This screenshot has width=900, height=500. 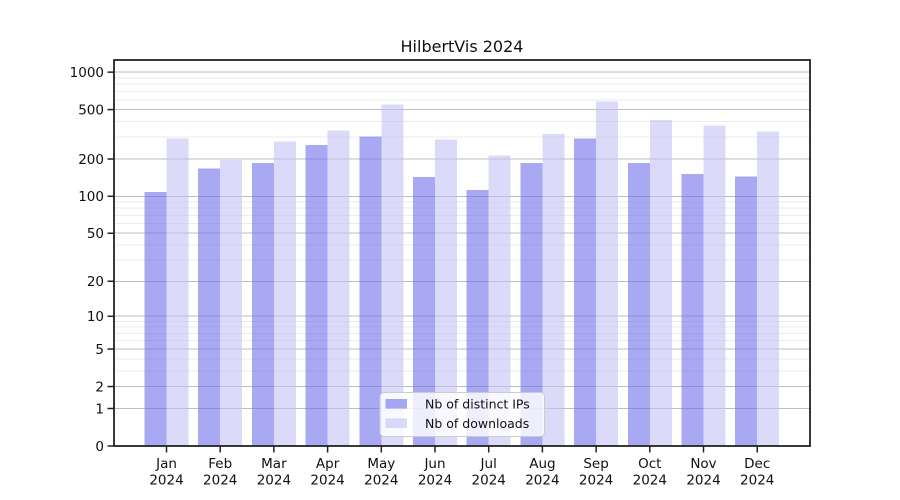 What do you see at coordinates (91, 110) in the screenshot?
I see `y-tick-label: 500` at bounding box center [91, 110].